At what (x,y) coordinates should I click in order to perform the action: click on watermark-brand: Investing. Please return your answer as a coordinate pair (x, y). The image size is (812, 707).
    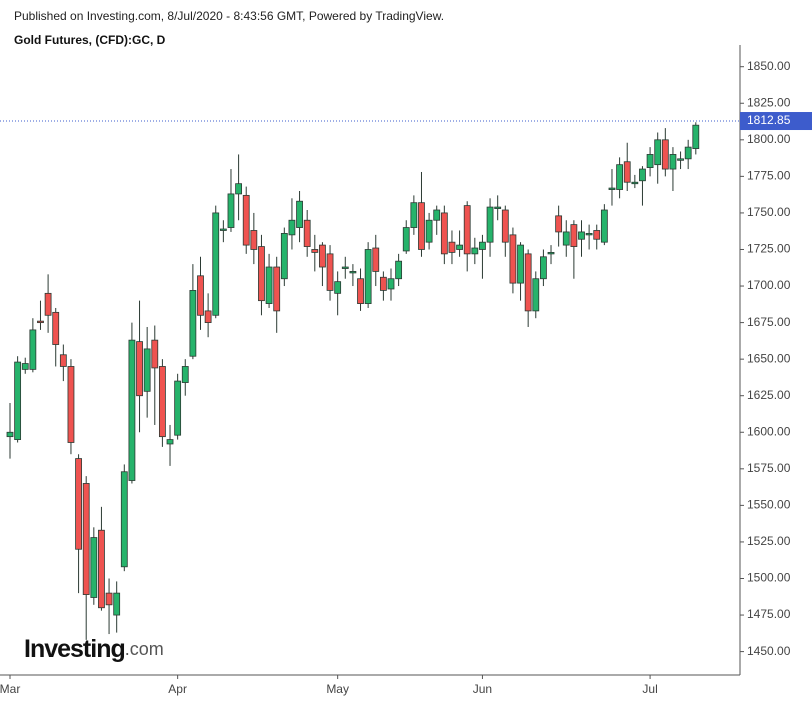
    Looking at the image, I should click on (74, 649).